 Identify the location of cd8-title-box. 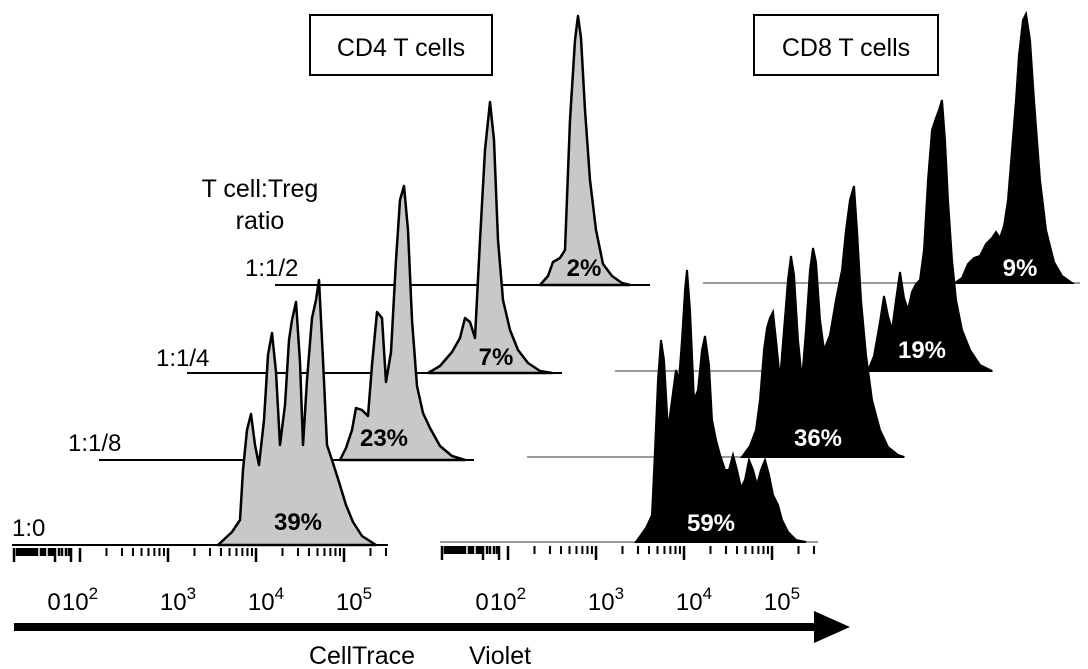
(846, 45).